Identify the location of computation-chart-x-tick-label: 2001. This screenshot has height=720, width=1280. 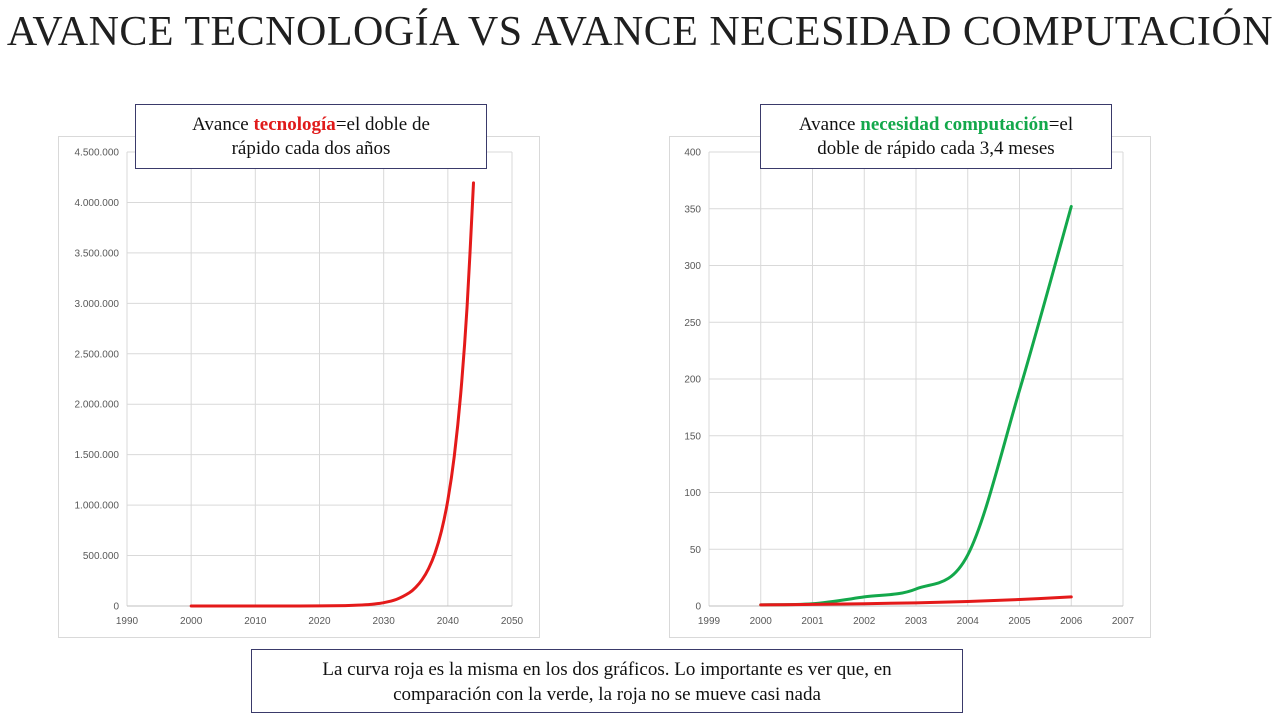
(812, 621).